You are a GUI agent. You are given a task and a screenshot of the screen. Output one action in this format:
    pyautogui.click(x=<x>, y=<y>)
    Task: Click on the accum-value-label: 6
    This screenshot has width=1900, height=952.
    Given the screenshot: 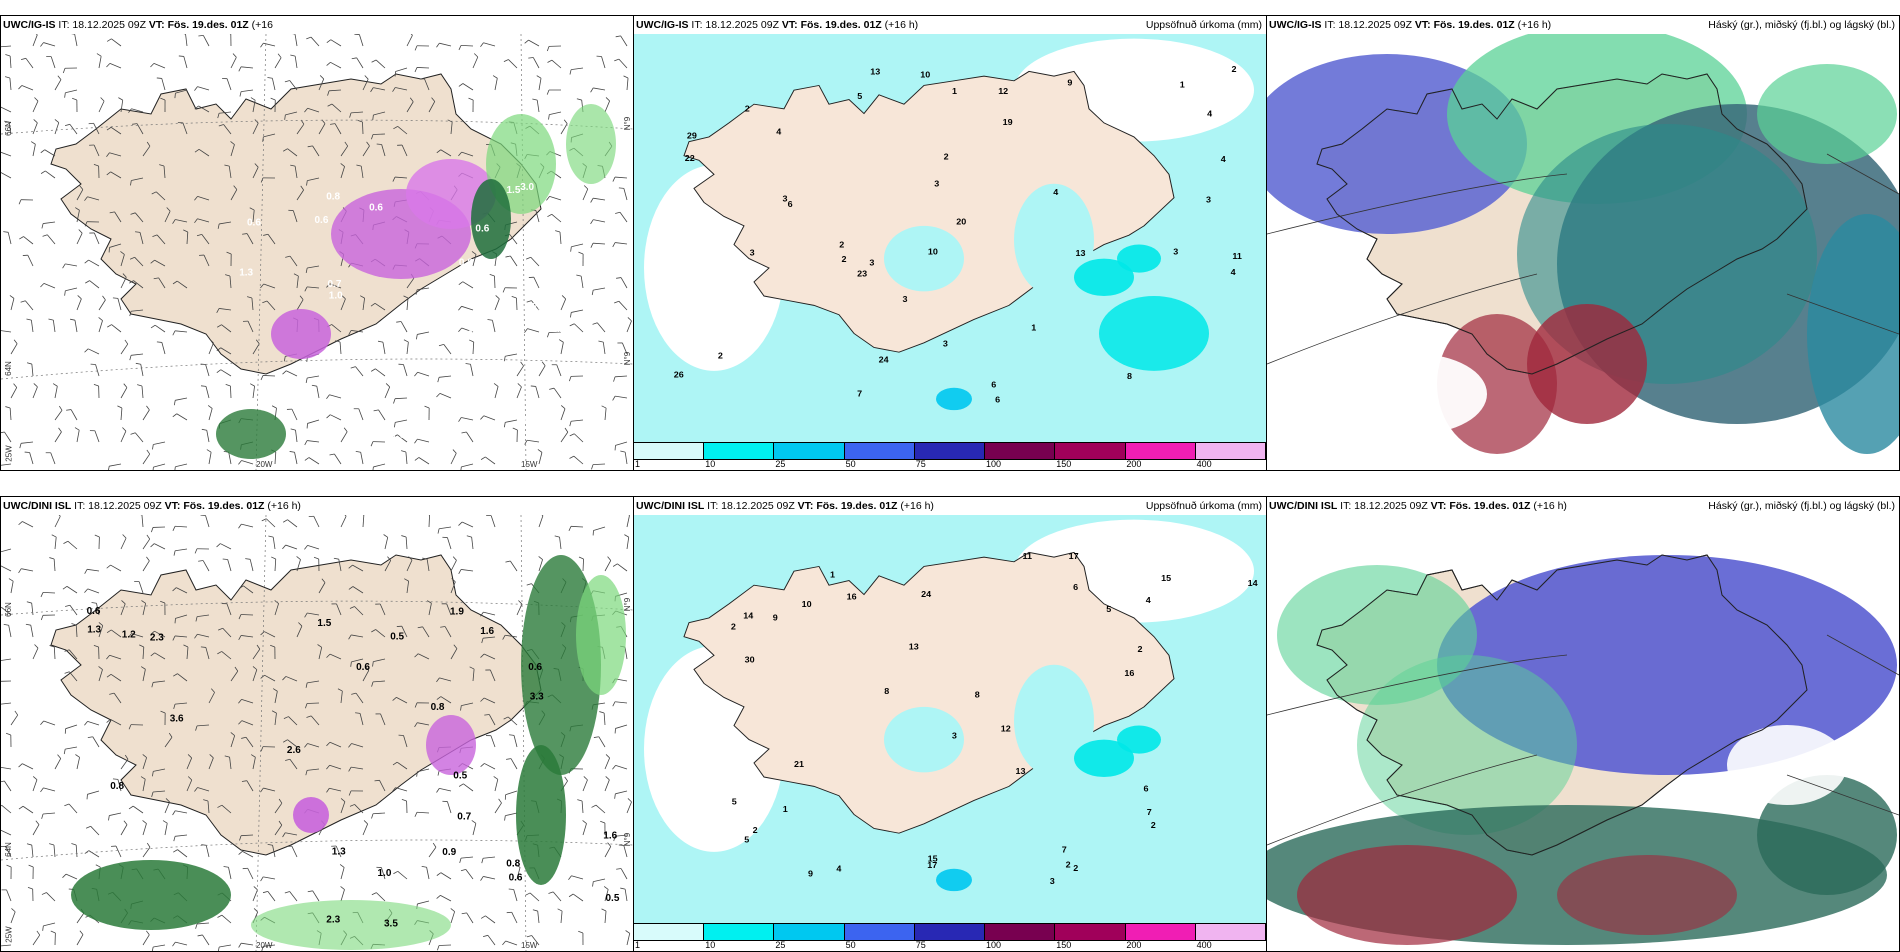 What is the action you would take?
    pyautogui.click(x=993, y=385)
    